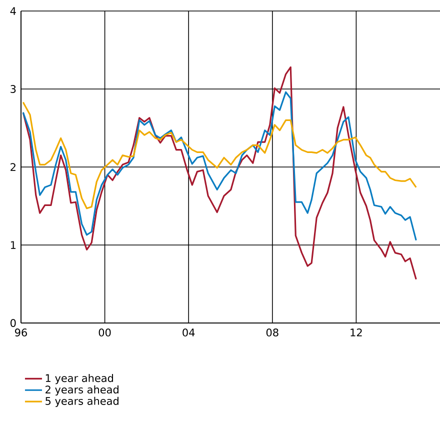 The image size is (440, 439). I want to click on x-tick-label: 12, so click(356, 332).